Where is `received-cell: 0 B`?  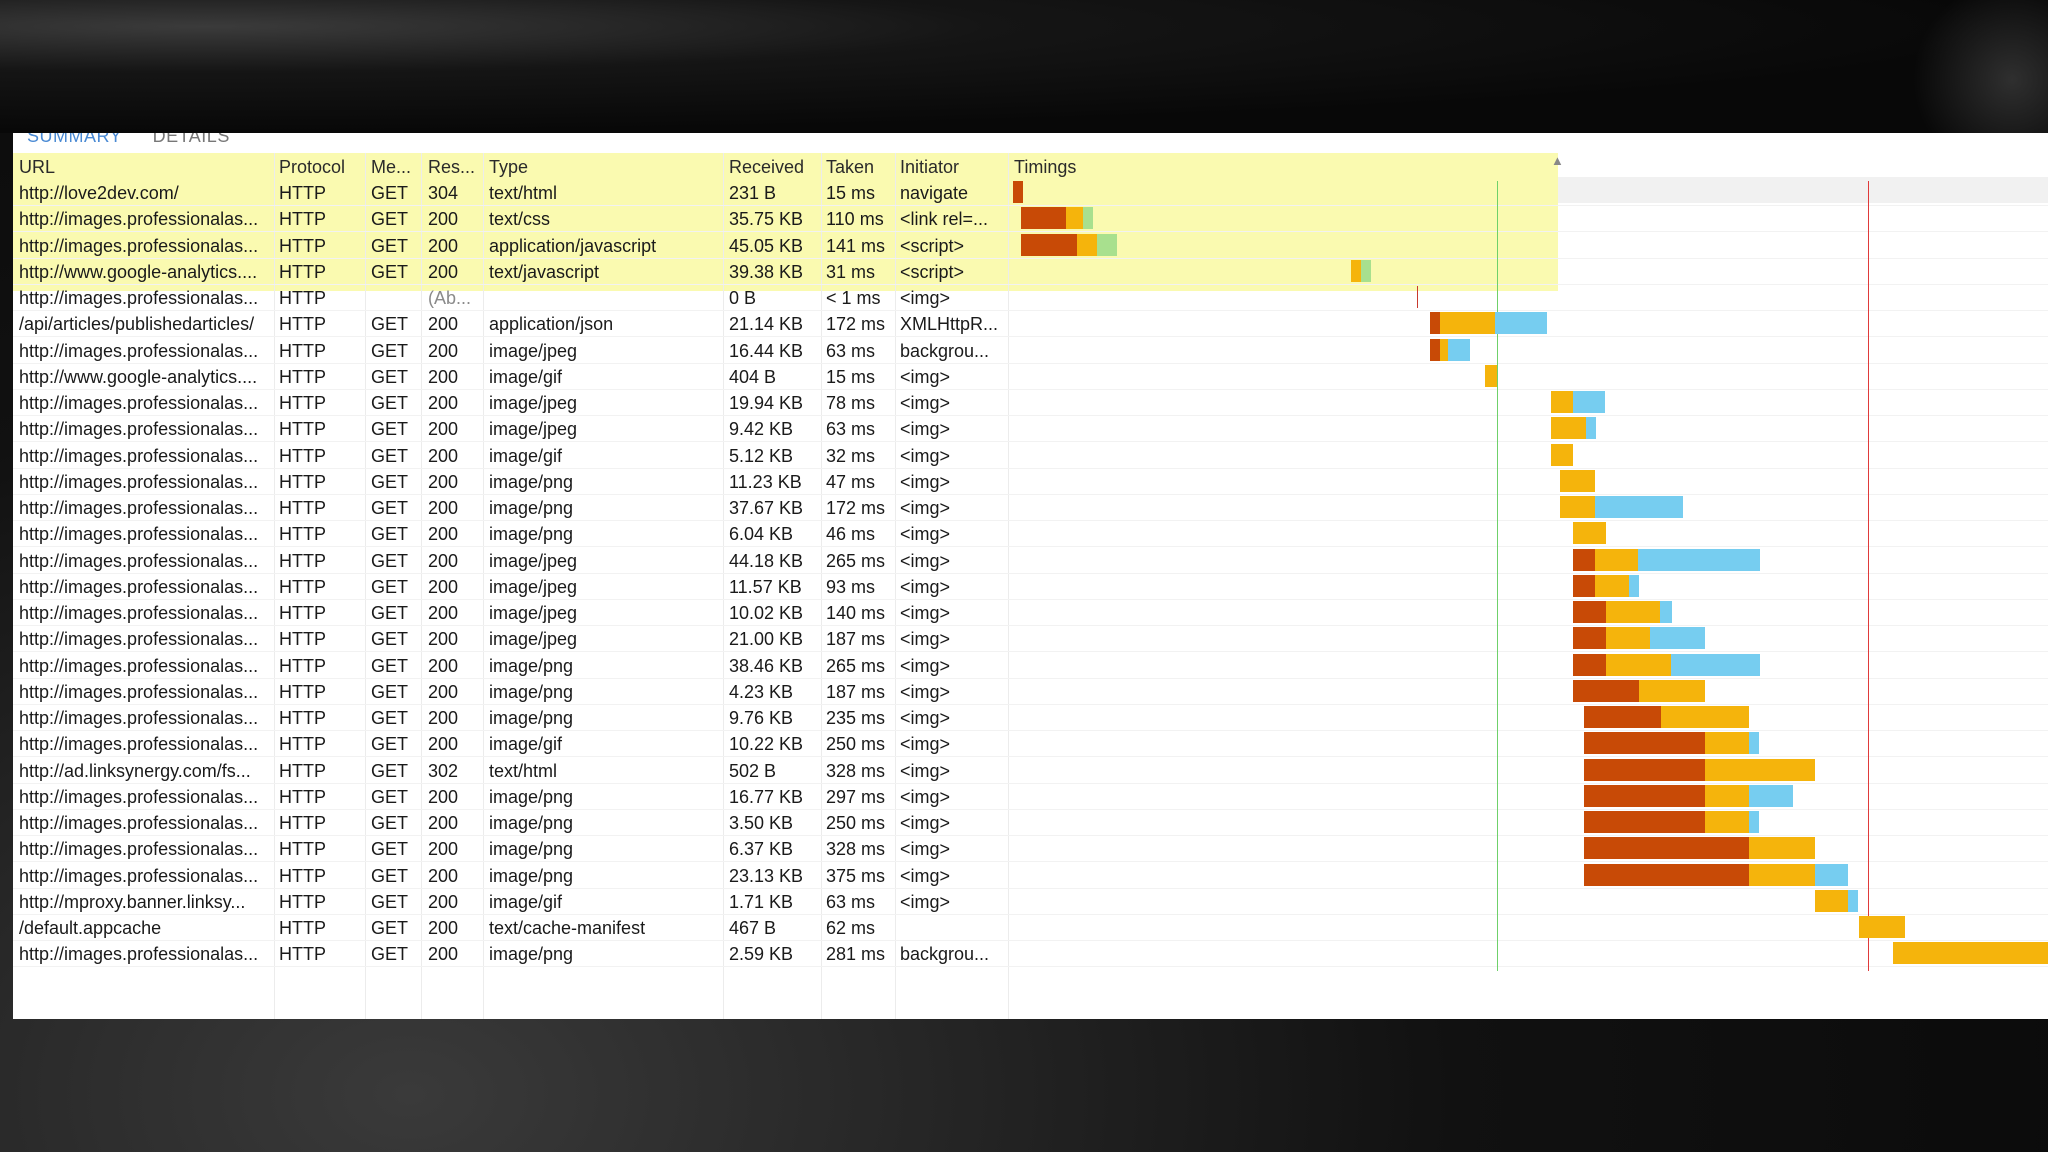
received-cell: 0 B is located at coordinates (743, 298).